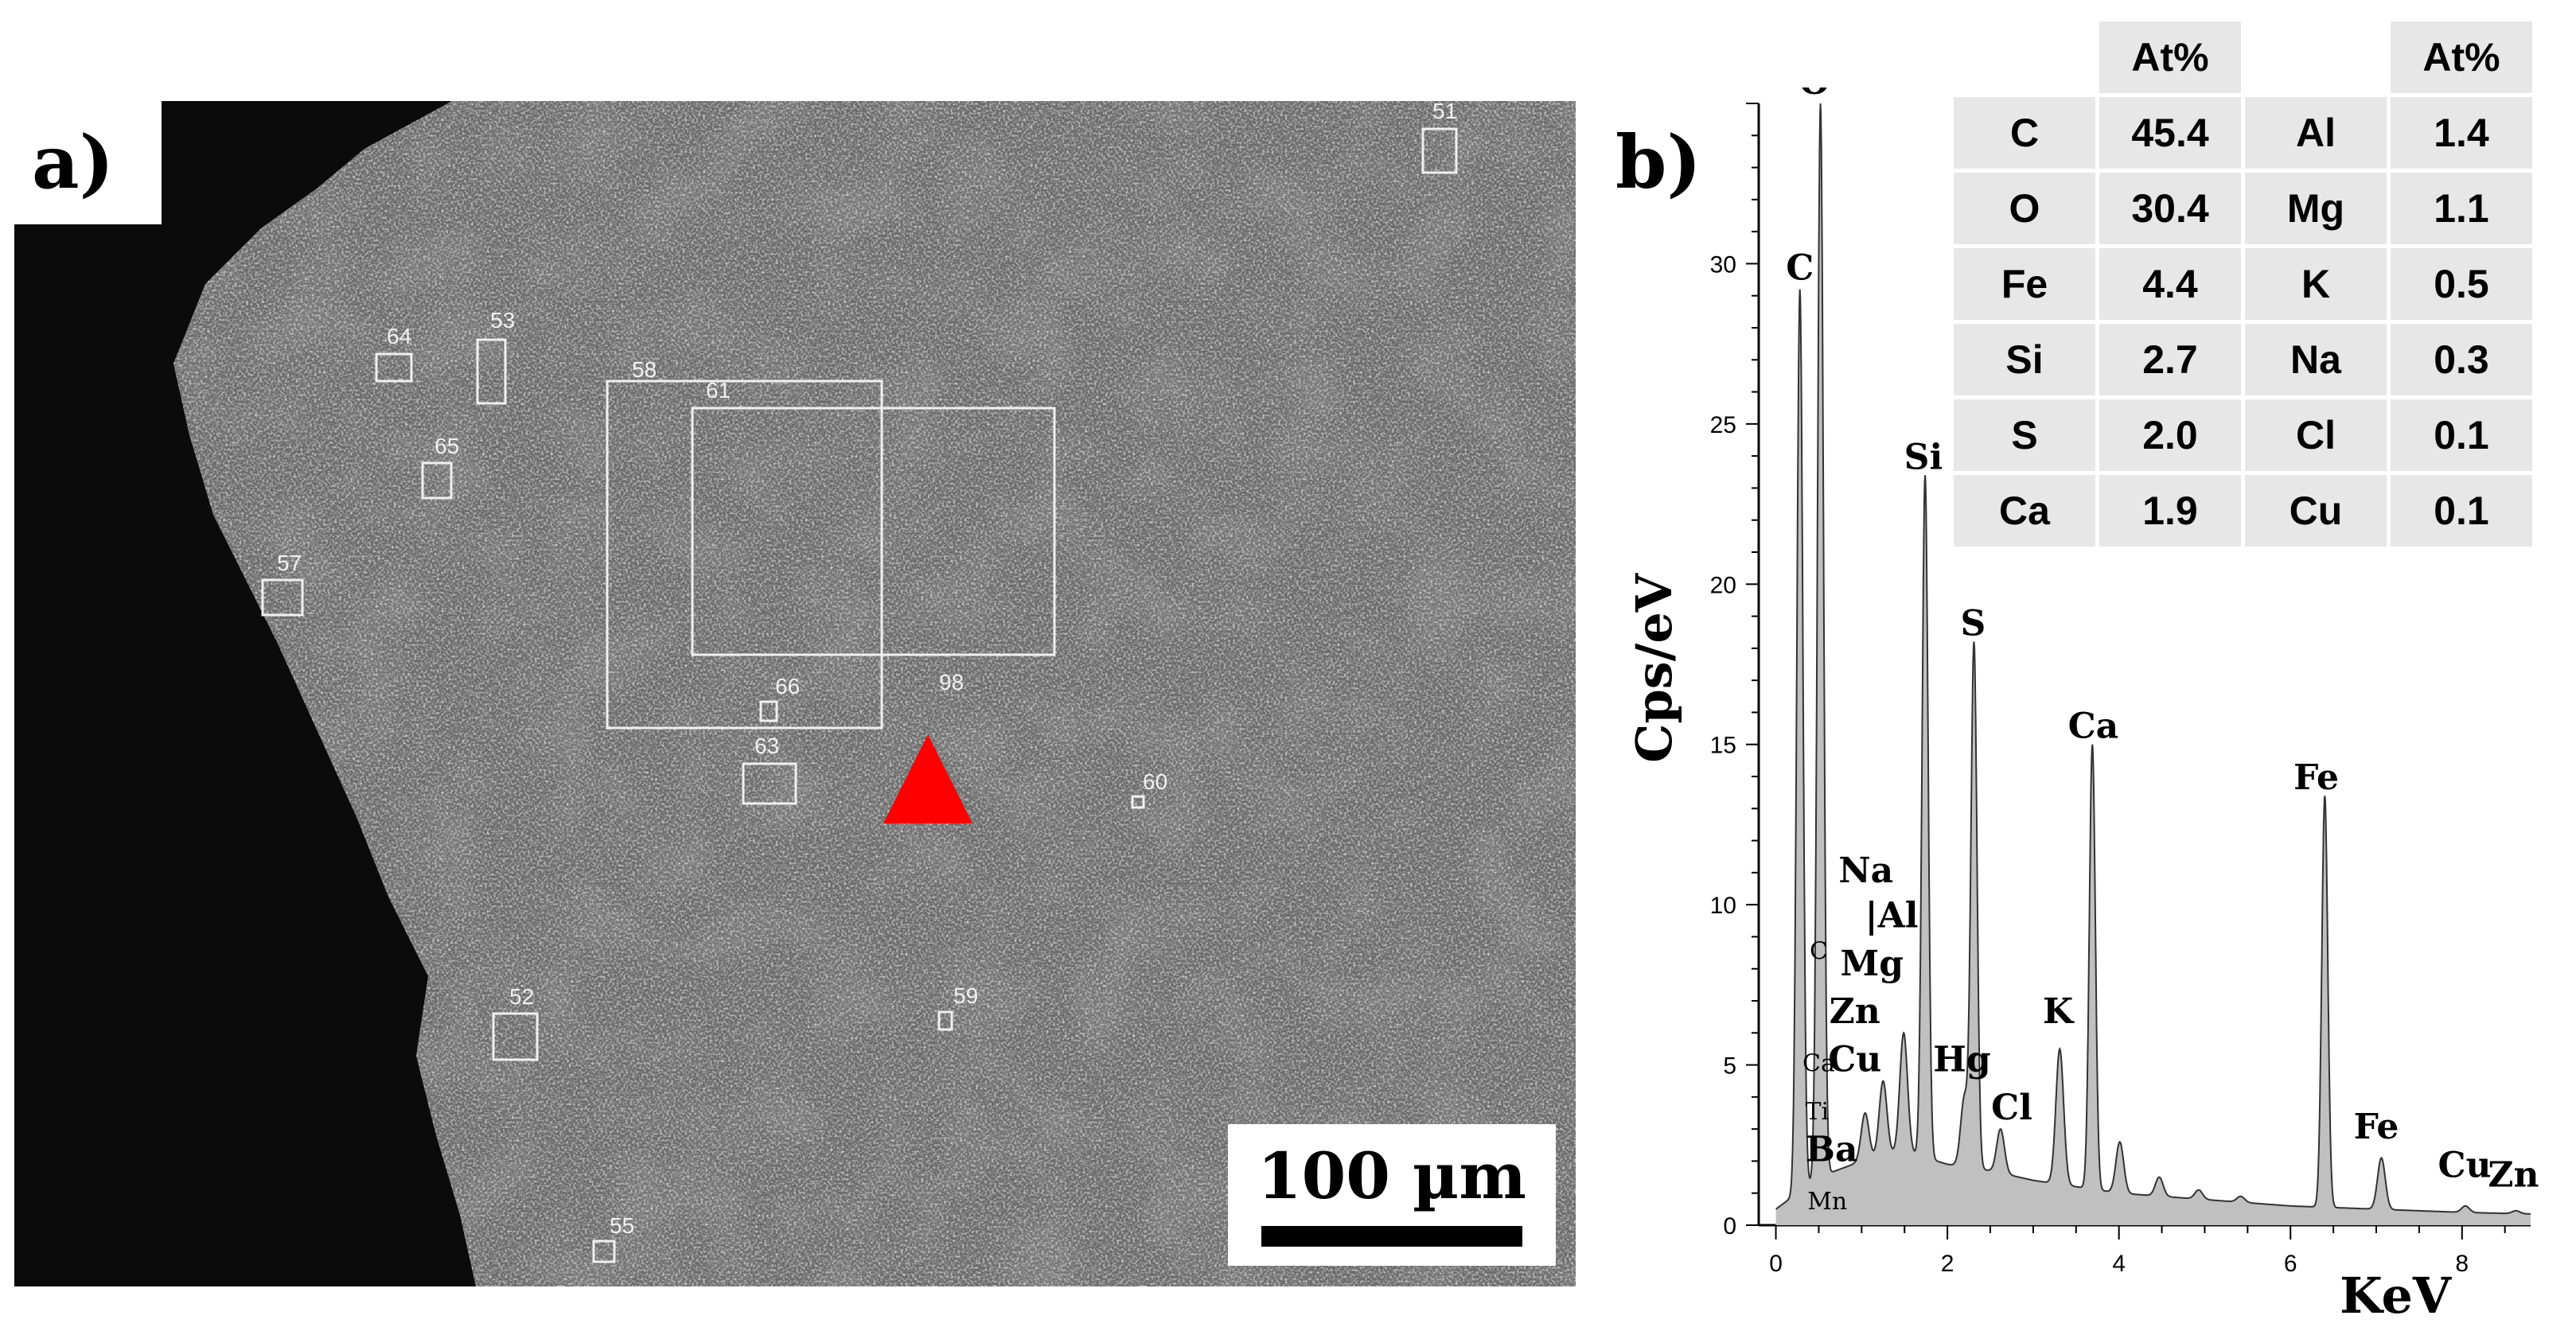 Image resolution: width=2576 pixels, height=1331 pixels. Describe the element at coordinates (1961, 1060) in the screenshot. I see `peak-label: Hg` at that location.